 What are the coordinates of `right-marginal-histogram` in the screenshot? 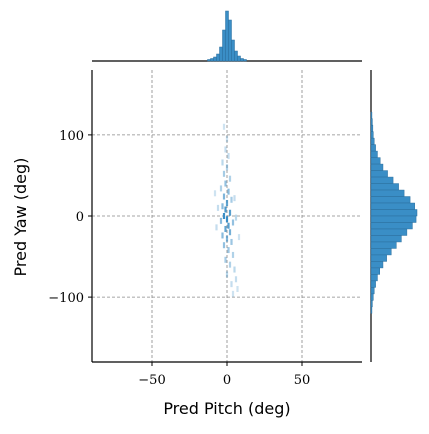 It's located at (394, 216).